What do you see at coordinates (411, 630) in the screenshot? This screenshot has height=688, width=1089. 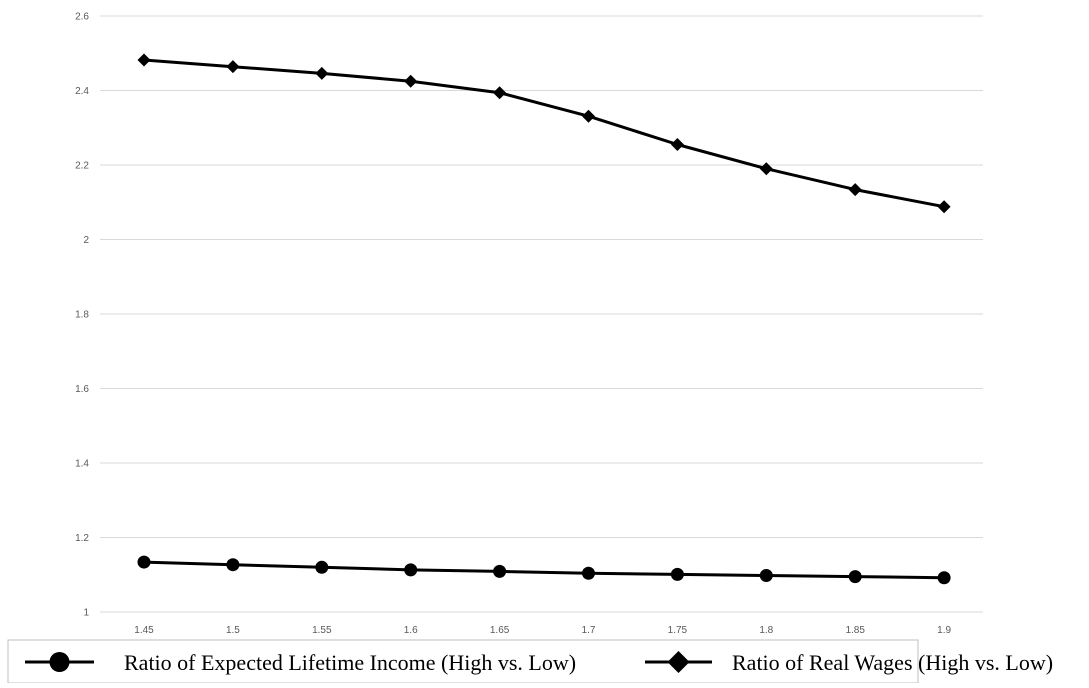 I see `x-tick-label: 1.6` at bounding box center [411, 630].